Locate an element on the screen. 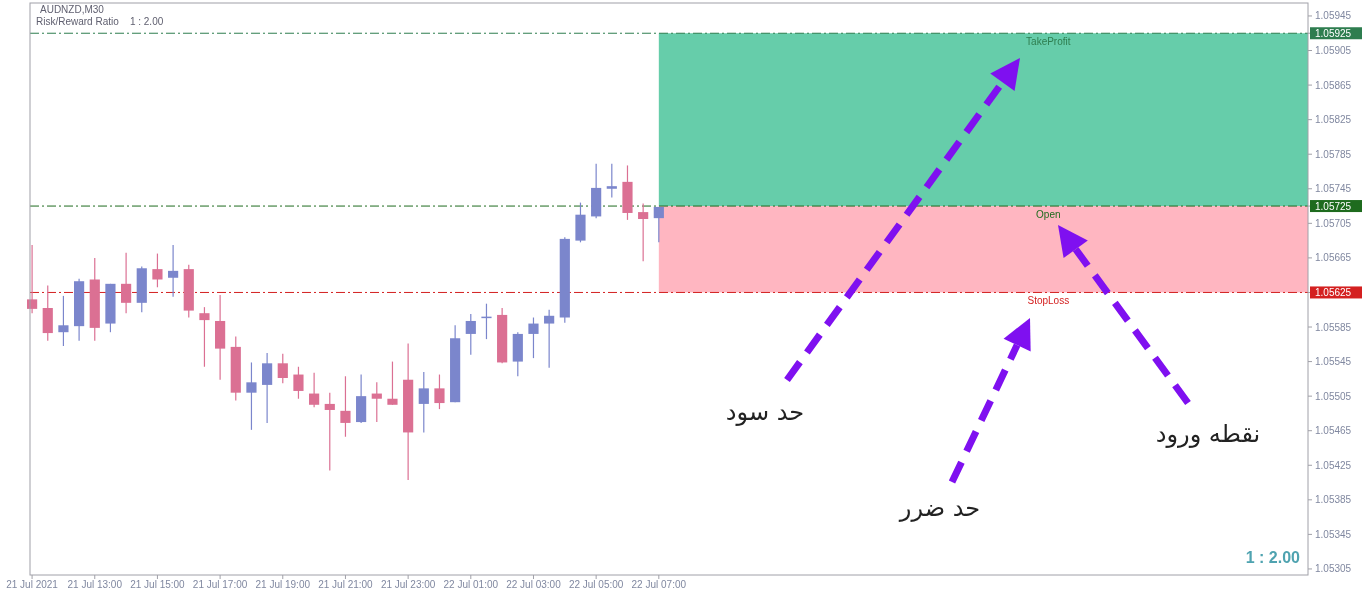 The height and width of the screenshot is (593, 1364). annotation: حد ضرر is located at coordinates (939, 508).